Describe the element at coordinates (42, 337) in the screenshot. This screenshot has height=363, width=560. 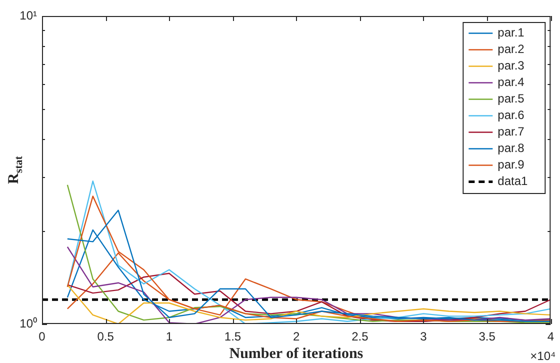
I see `x-tick-label: 0` at that location.